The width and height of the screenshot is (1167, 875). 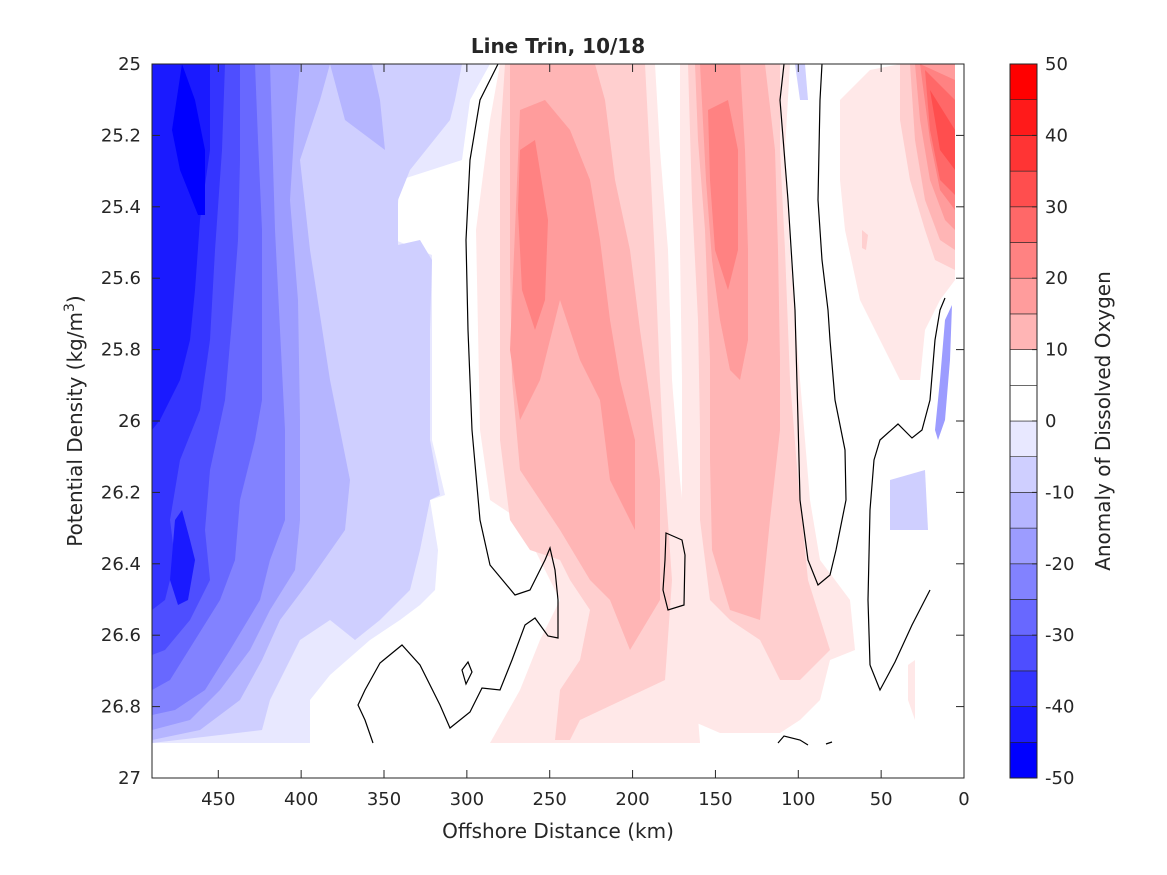 I want to click on y-tick-label: 25.4, so click(x=121, y=207).